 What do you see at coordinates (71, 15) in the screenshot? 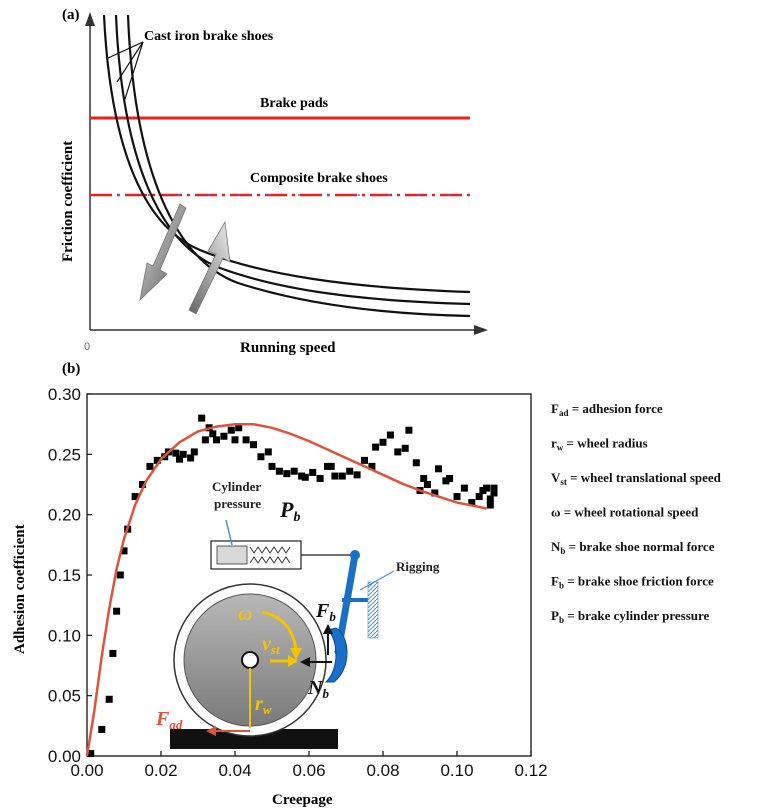
I see `panel-a-label: (a)` at bounding box center [71, 15].